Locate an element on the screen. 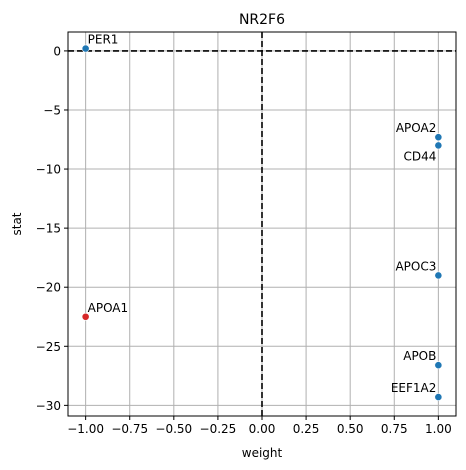 This screenshot has width=466, height=470. y-tick-label: −5 is located at coordinates (52, 110).